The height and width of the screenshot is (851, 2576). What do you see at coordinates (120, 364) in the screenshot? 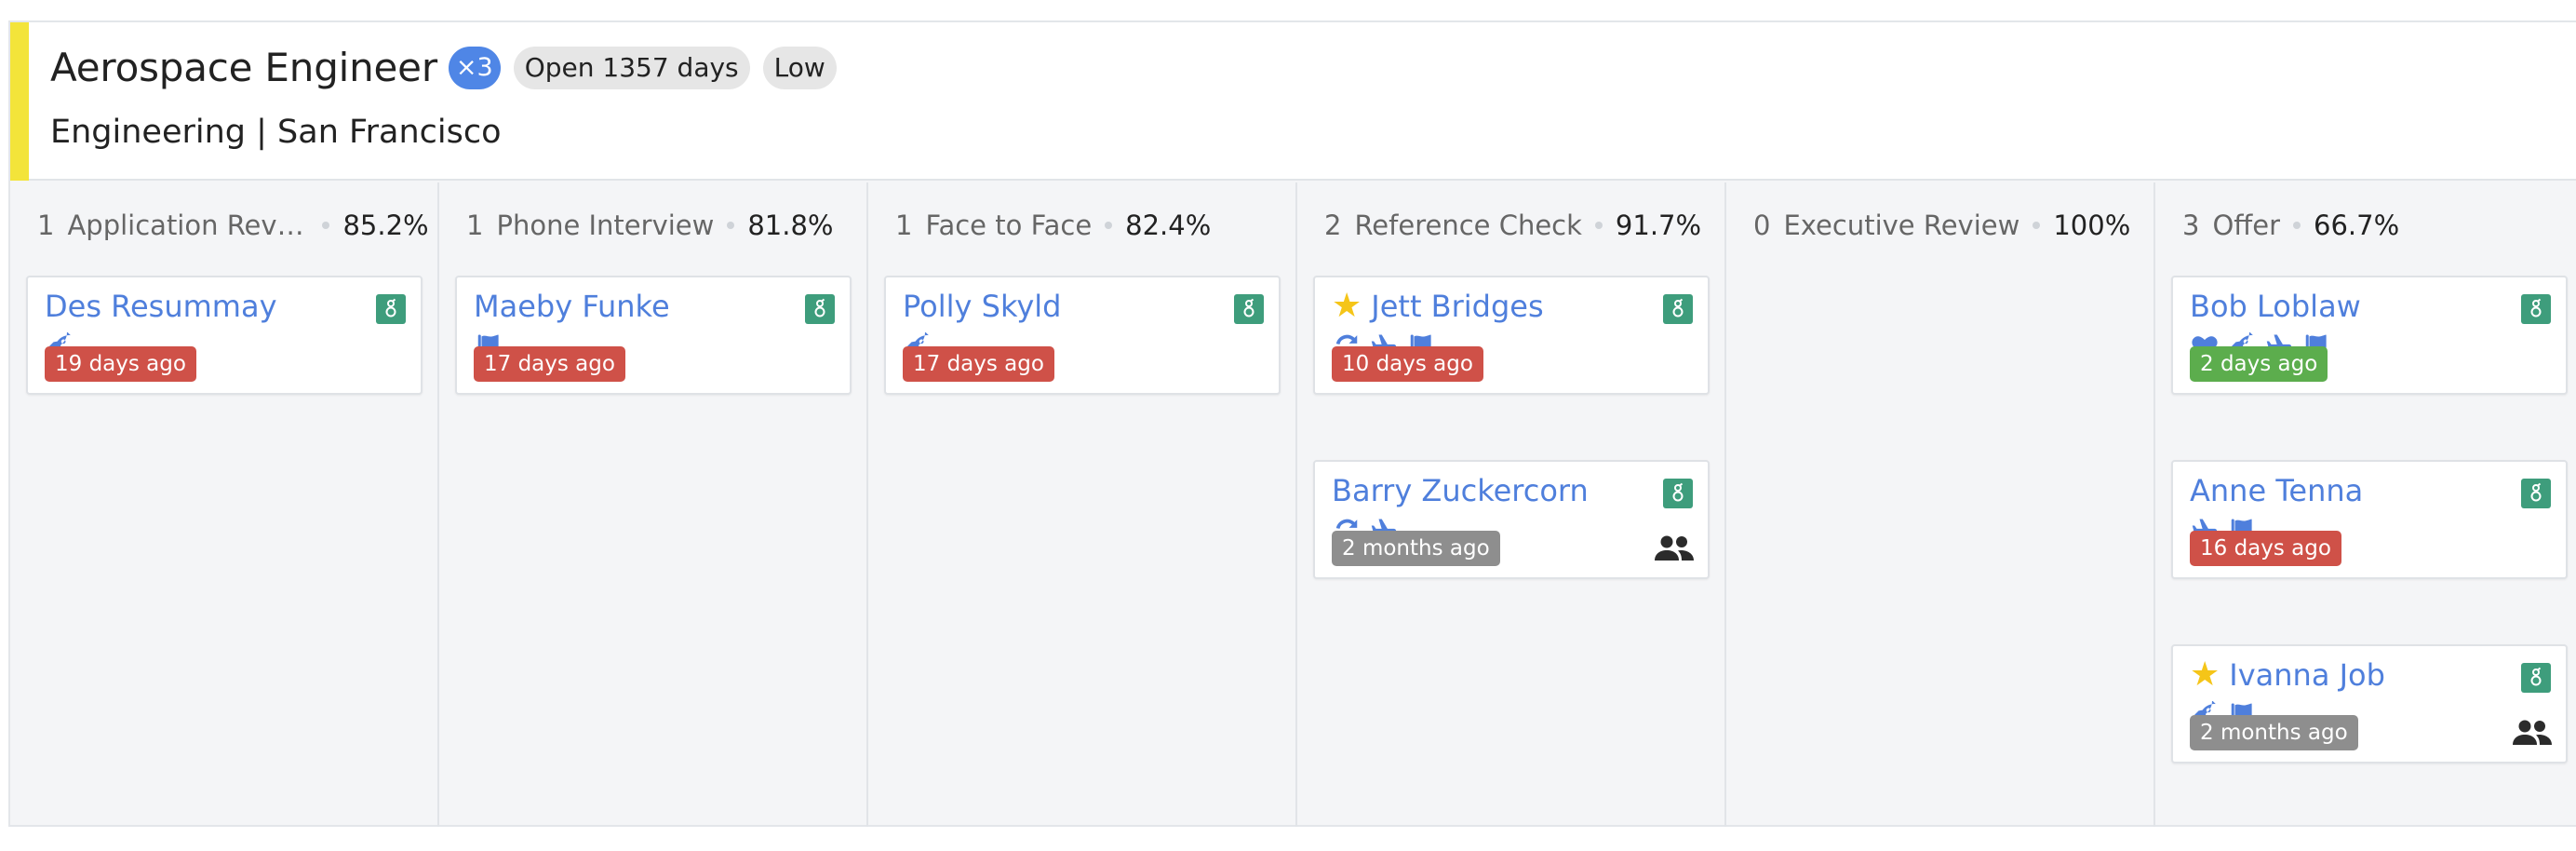
I see `time-in-stage-badge: 19 days ago` at bounding box center [120, 364].